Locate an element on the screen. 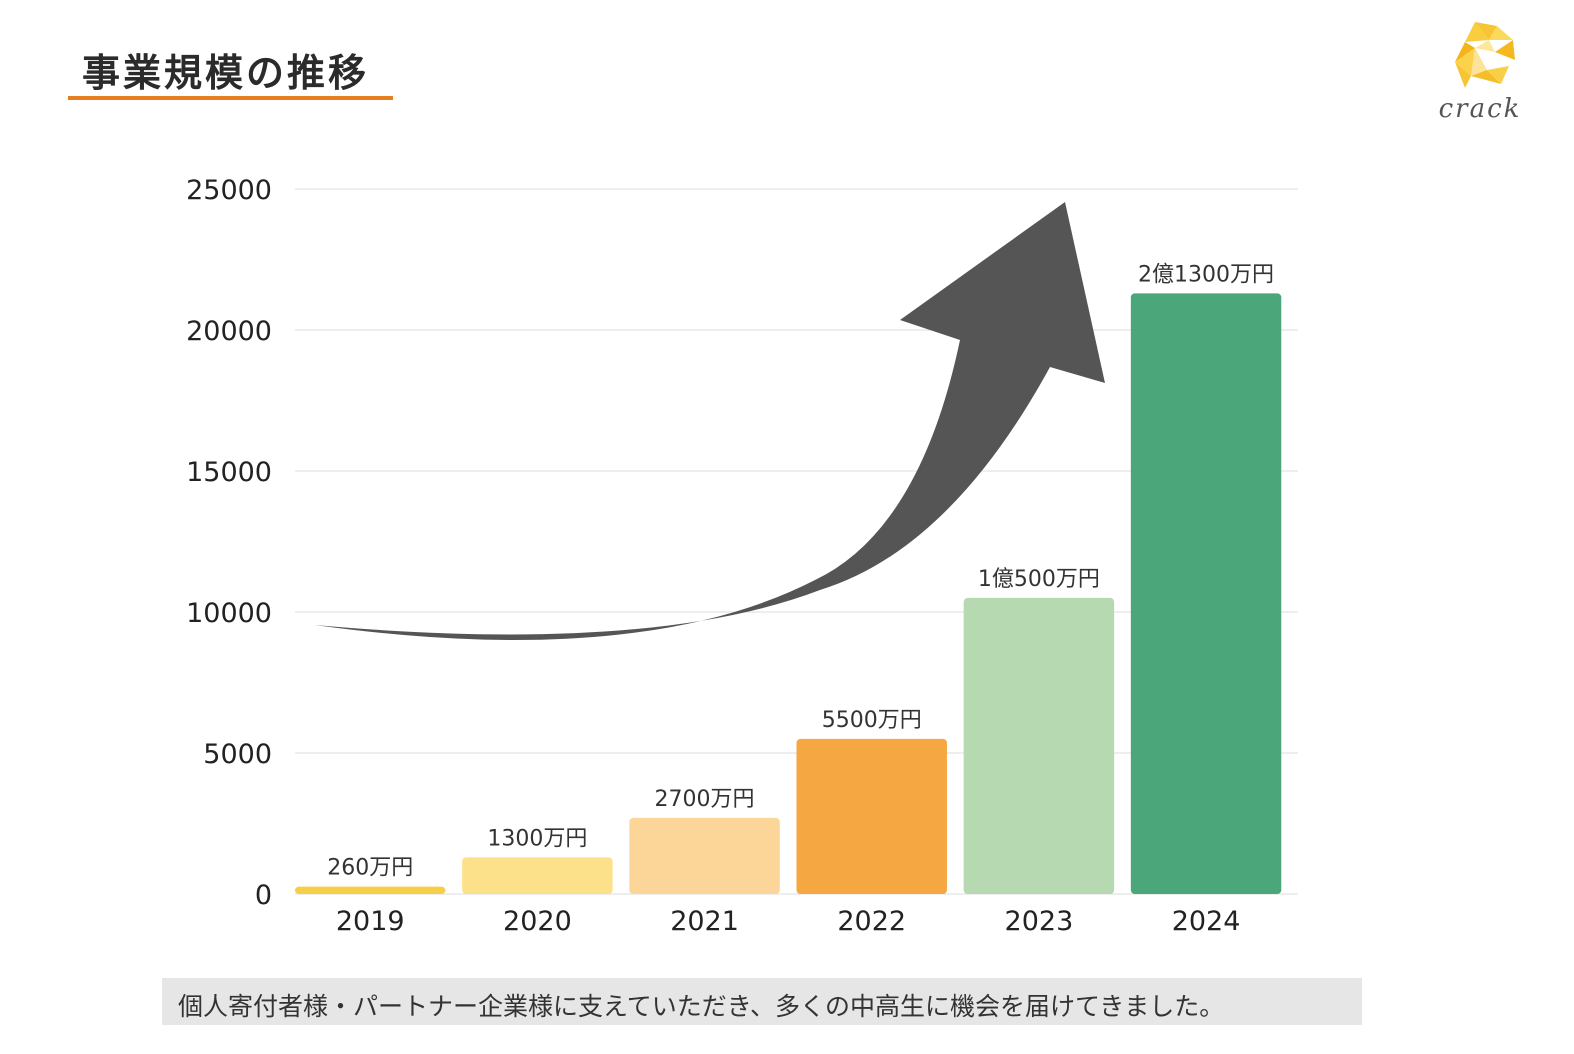 This screenshot has width=1574, height=1054. x-tick-label-2020: 2020 is located at coordinates (537, 921).